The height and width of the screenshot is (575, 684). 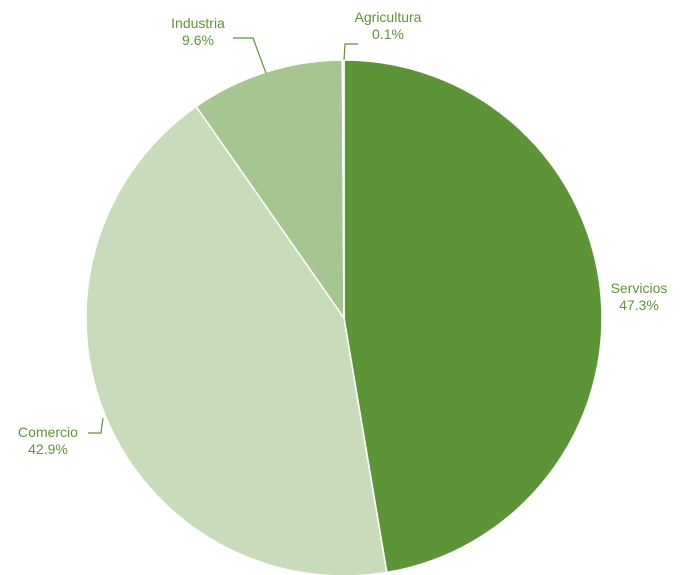 I want to click on leader-line-agricultura, so click(x=350, y=52).